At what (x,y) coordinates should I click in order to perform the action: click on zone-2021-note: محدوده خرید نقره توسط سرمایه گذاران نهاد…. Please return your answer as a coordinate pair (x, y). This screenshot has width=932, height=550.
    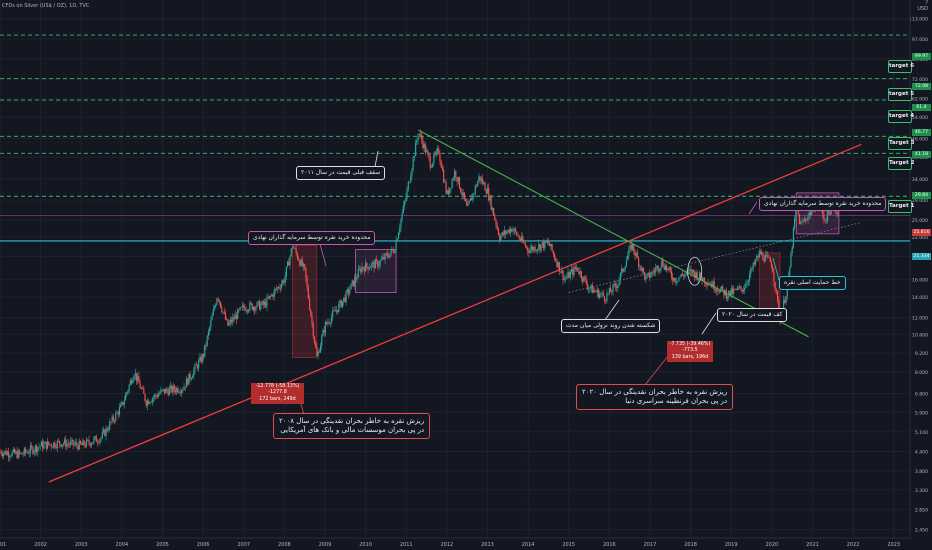
    Looking at the image, I should click on (823, 204).